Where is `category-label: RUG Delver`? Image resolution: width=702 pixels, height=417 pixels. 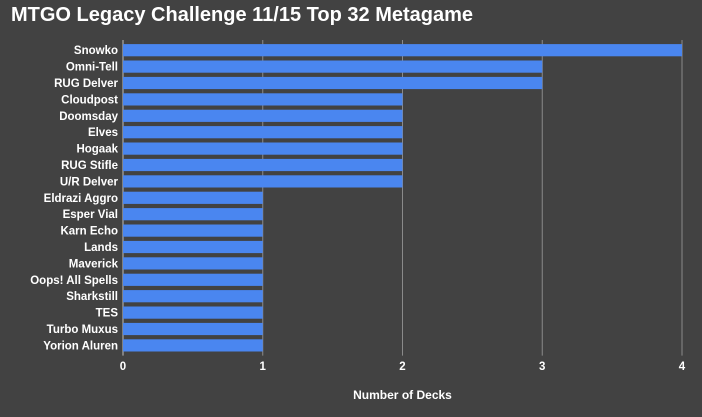 category-label: RUG Delver is located at coordinates (86, 84).